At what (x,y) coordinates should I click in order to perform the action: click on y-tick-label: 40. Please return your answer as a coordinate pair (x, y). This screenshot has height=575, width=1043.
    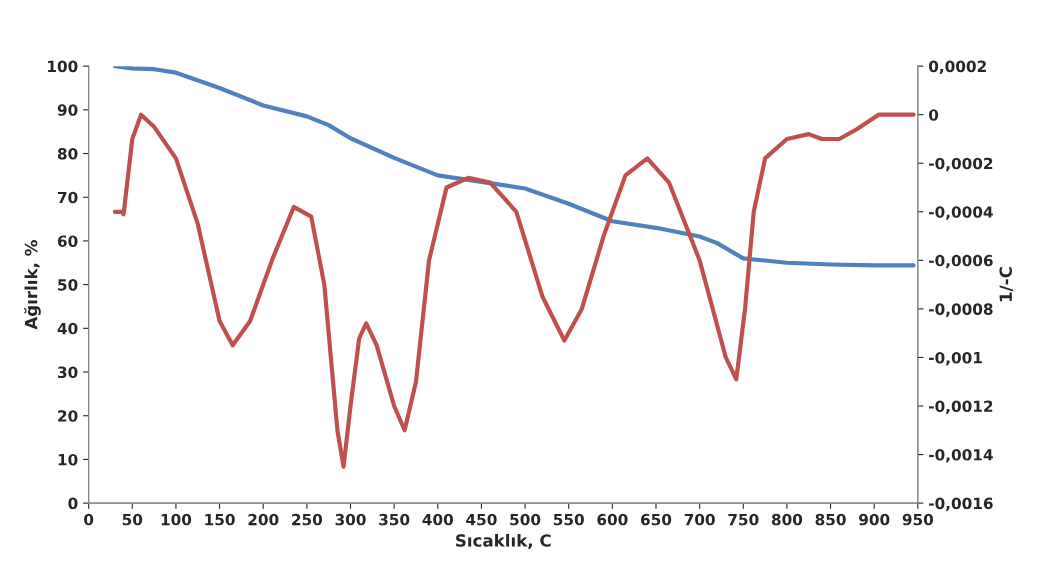
    Looking at the image, I should click on (67, 328).